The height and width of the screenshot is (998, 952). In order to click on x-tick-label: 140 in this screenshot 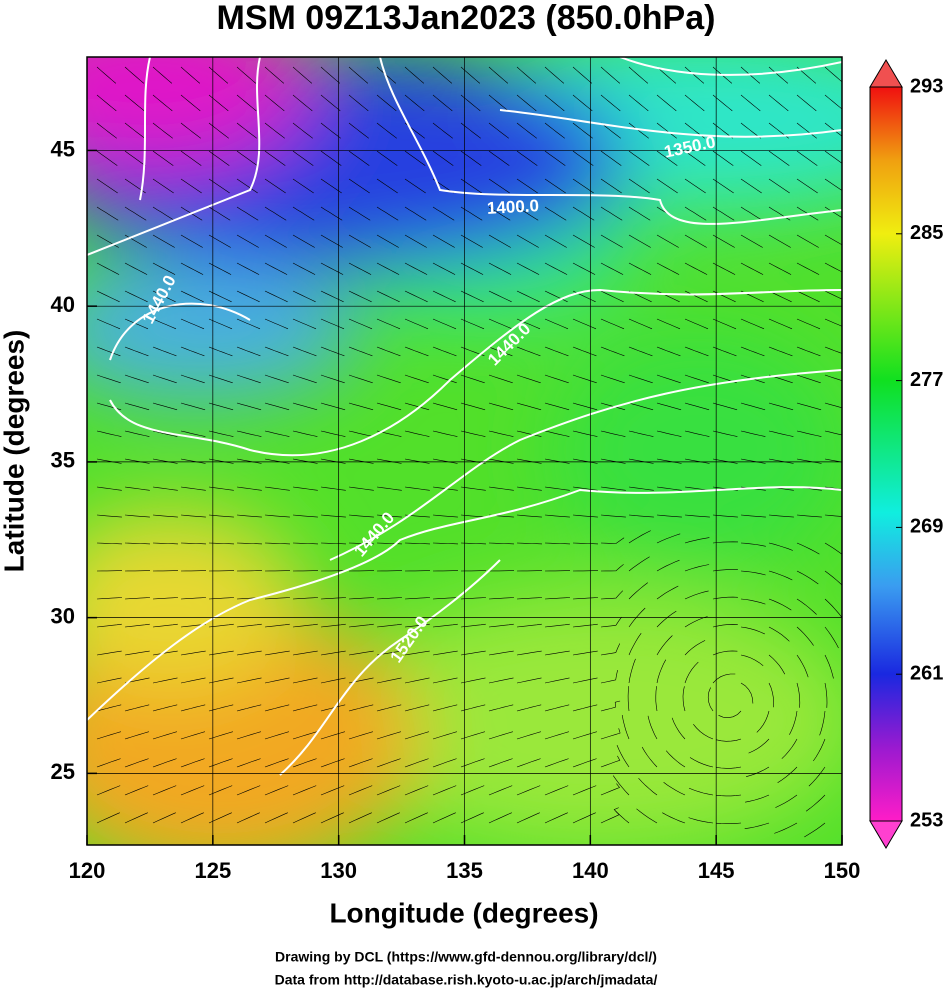, I will do `click(590, 870)`.